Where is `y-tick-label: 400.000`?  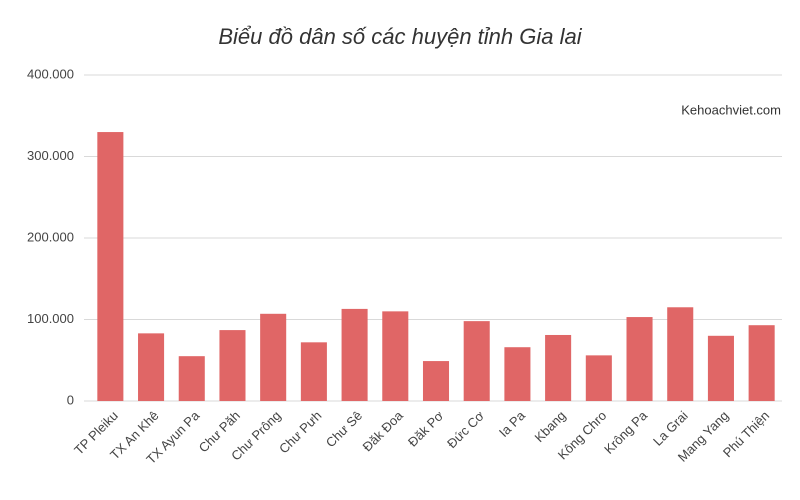
y-tick-label: 400.000 is located at coordinates (50, 73).